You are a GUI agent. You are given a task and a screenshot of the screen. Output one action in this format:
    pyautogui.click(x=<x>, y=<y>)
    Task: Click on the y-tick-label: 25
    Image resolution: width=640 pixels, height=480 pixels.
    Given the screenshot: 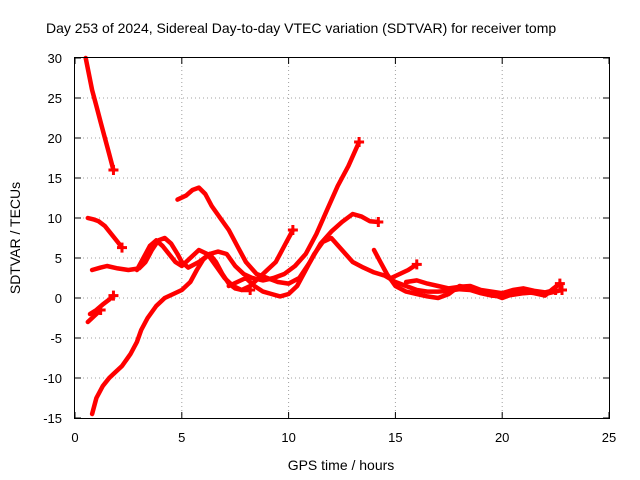 What is the action you would take?
    pyautogui.click(x=55, y=98)
    